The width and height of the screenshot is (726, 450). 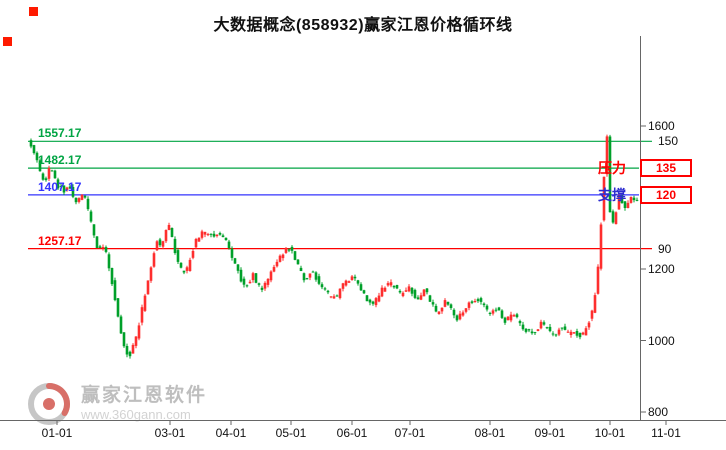 What do you see at coordinates (136, 414) in the screenshot?
I see `watermark-url: www.360gann.com` at bounding box center [136, 414].